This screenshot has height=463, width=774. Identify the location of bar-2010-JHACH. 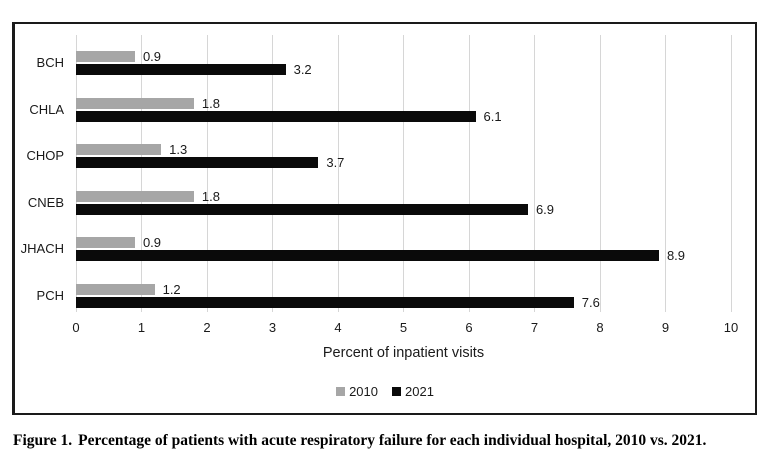
(105, 242).